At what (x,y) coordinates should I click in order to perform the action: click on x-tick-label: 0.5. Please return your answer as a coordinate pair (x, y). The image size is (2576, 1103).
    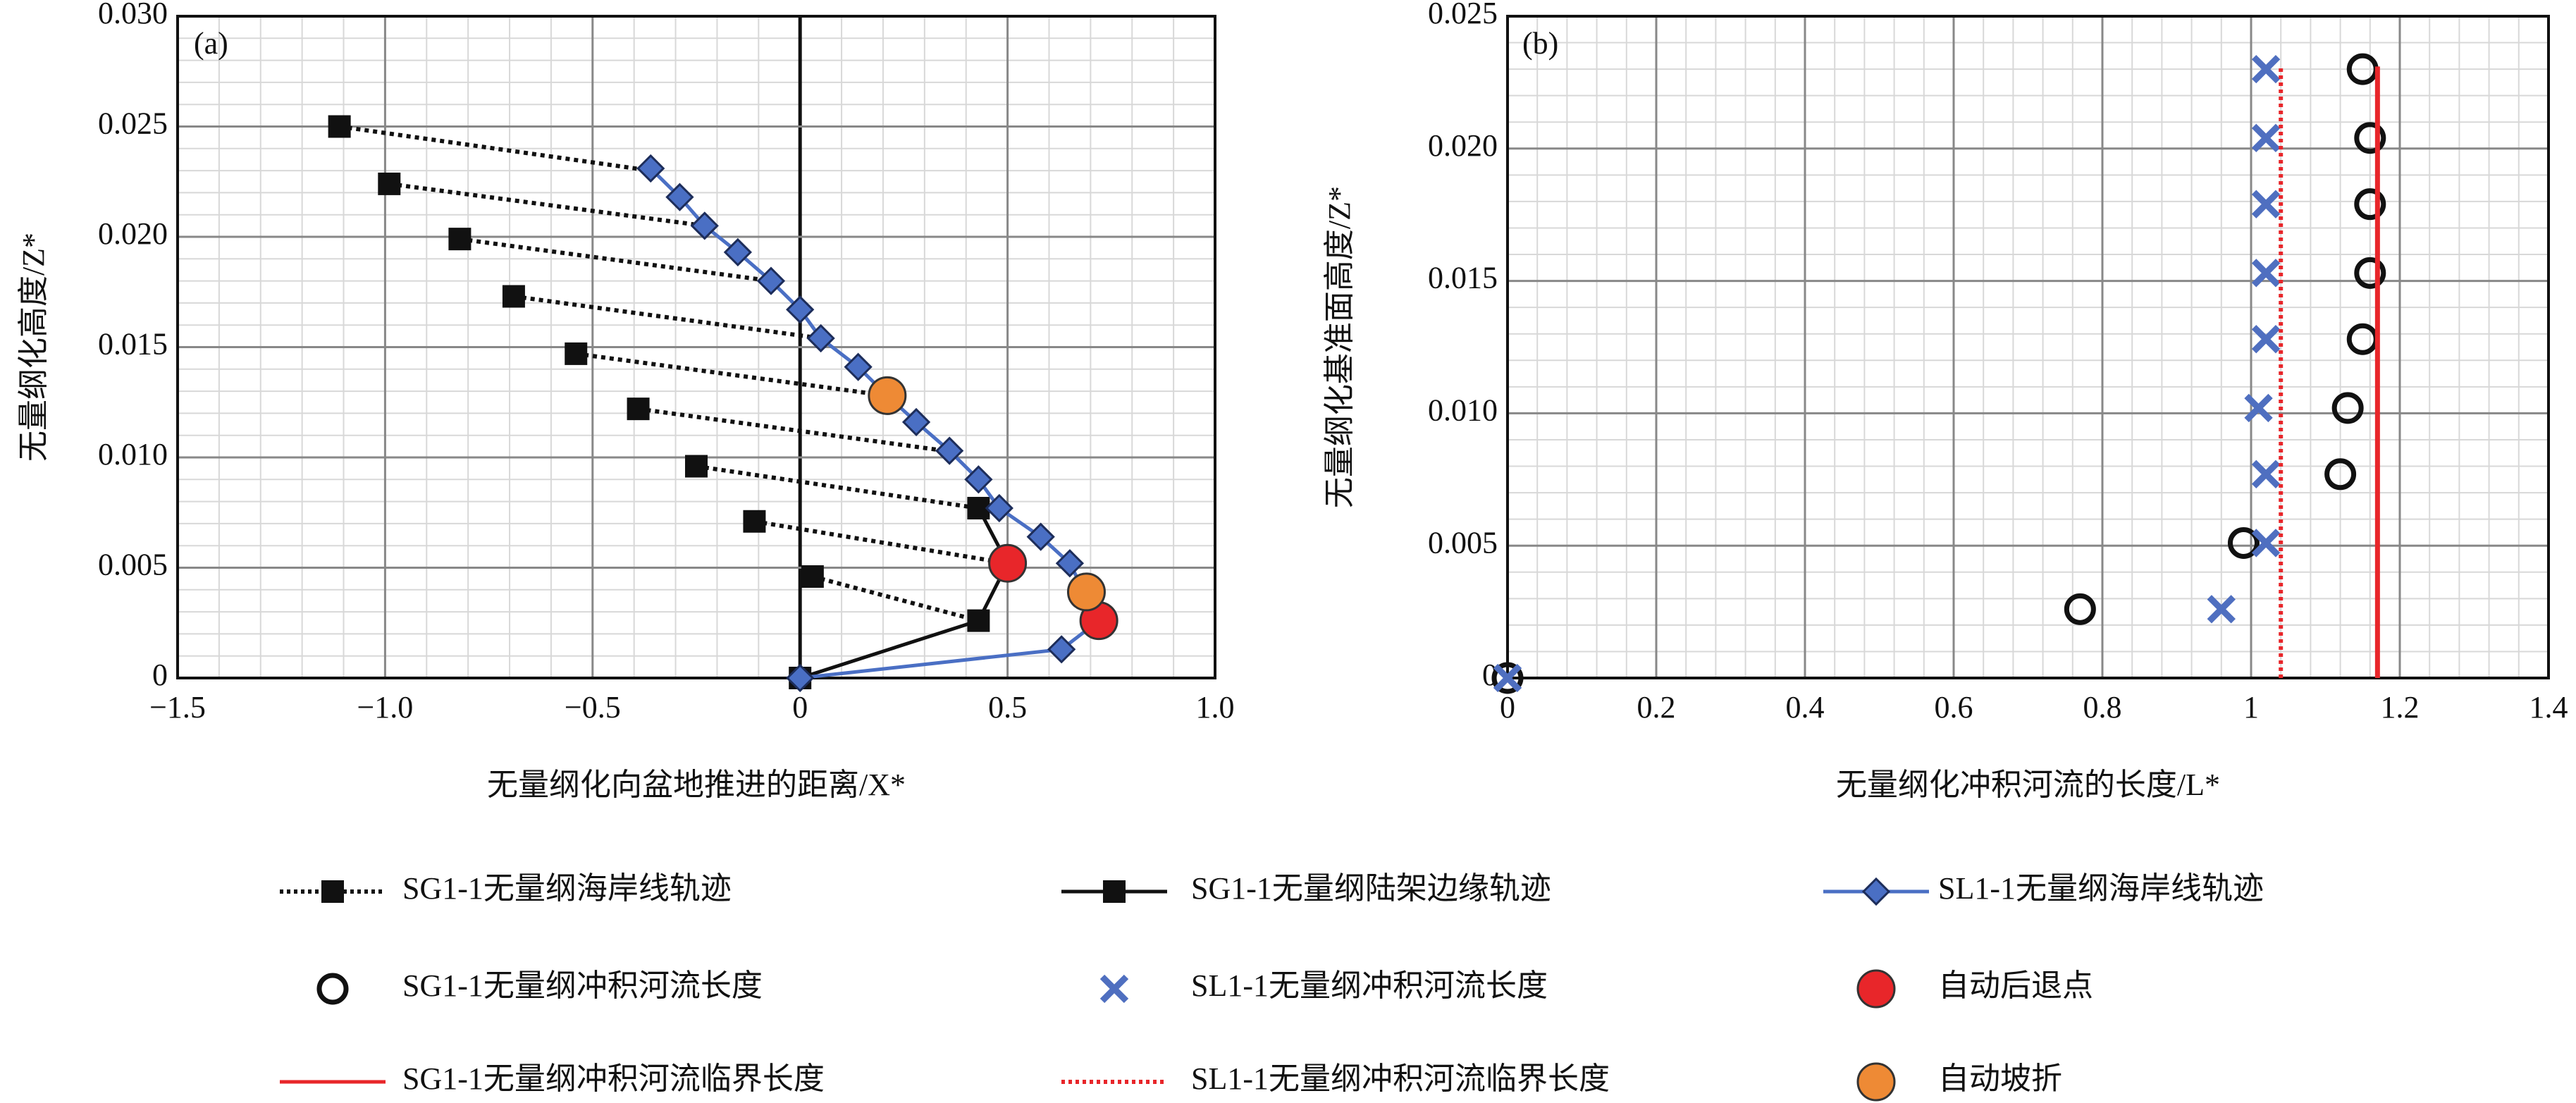
    Looking at the image, I should click on (1007, 707).